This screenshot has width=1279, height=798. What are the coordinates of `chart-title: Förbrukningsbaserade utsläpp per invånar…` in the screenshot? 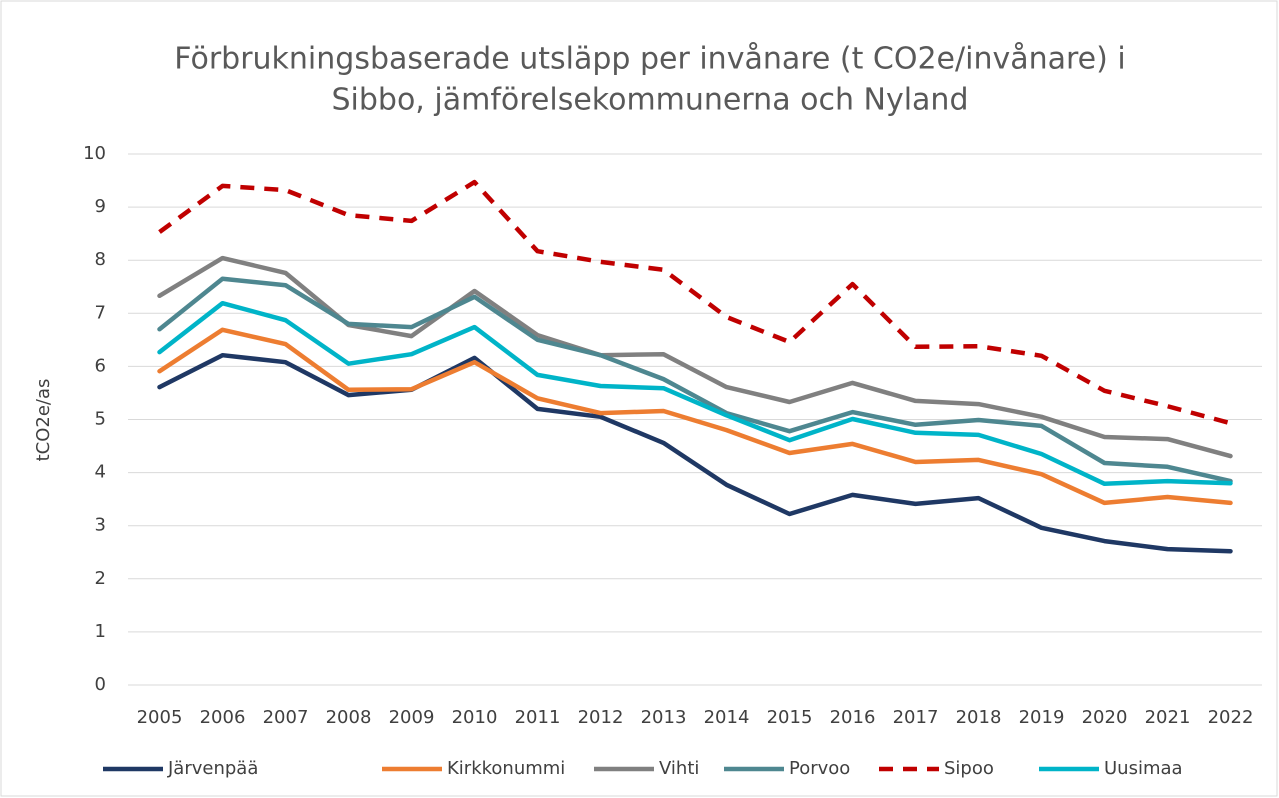 It's located at (649, 59).